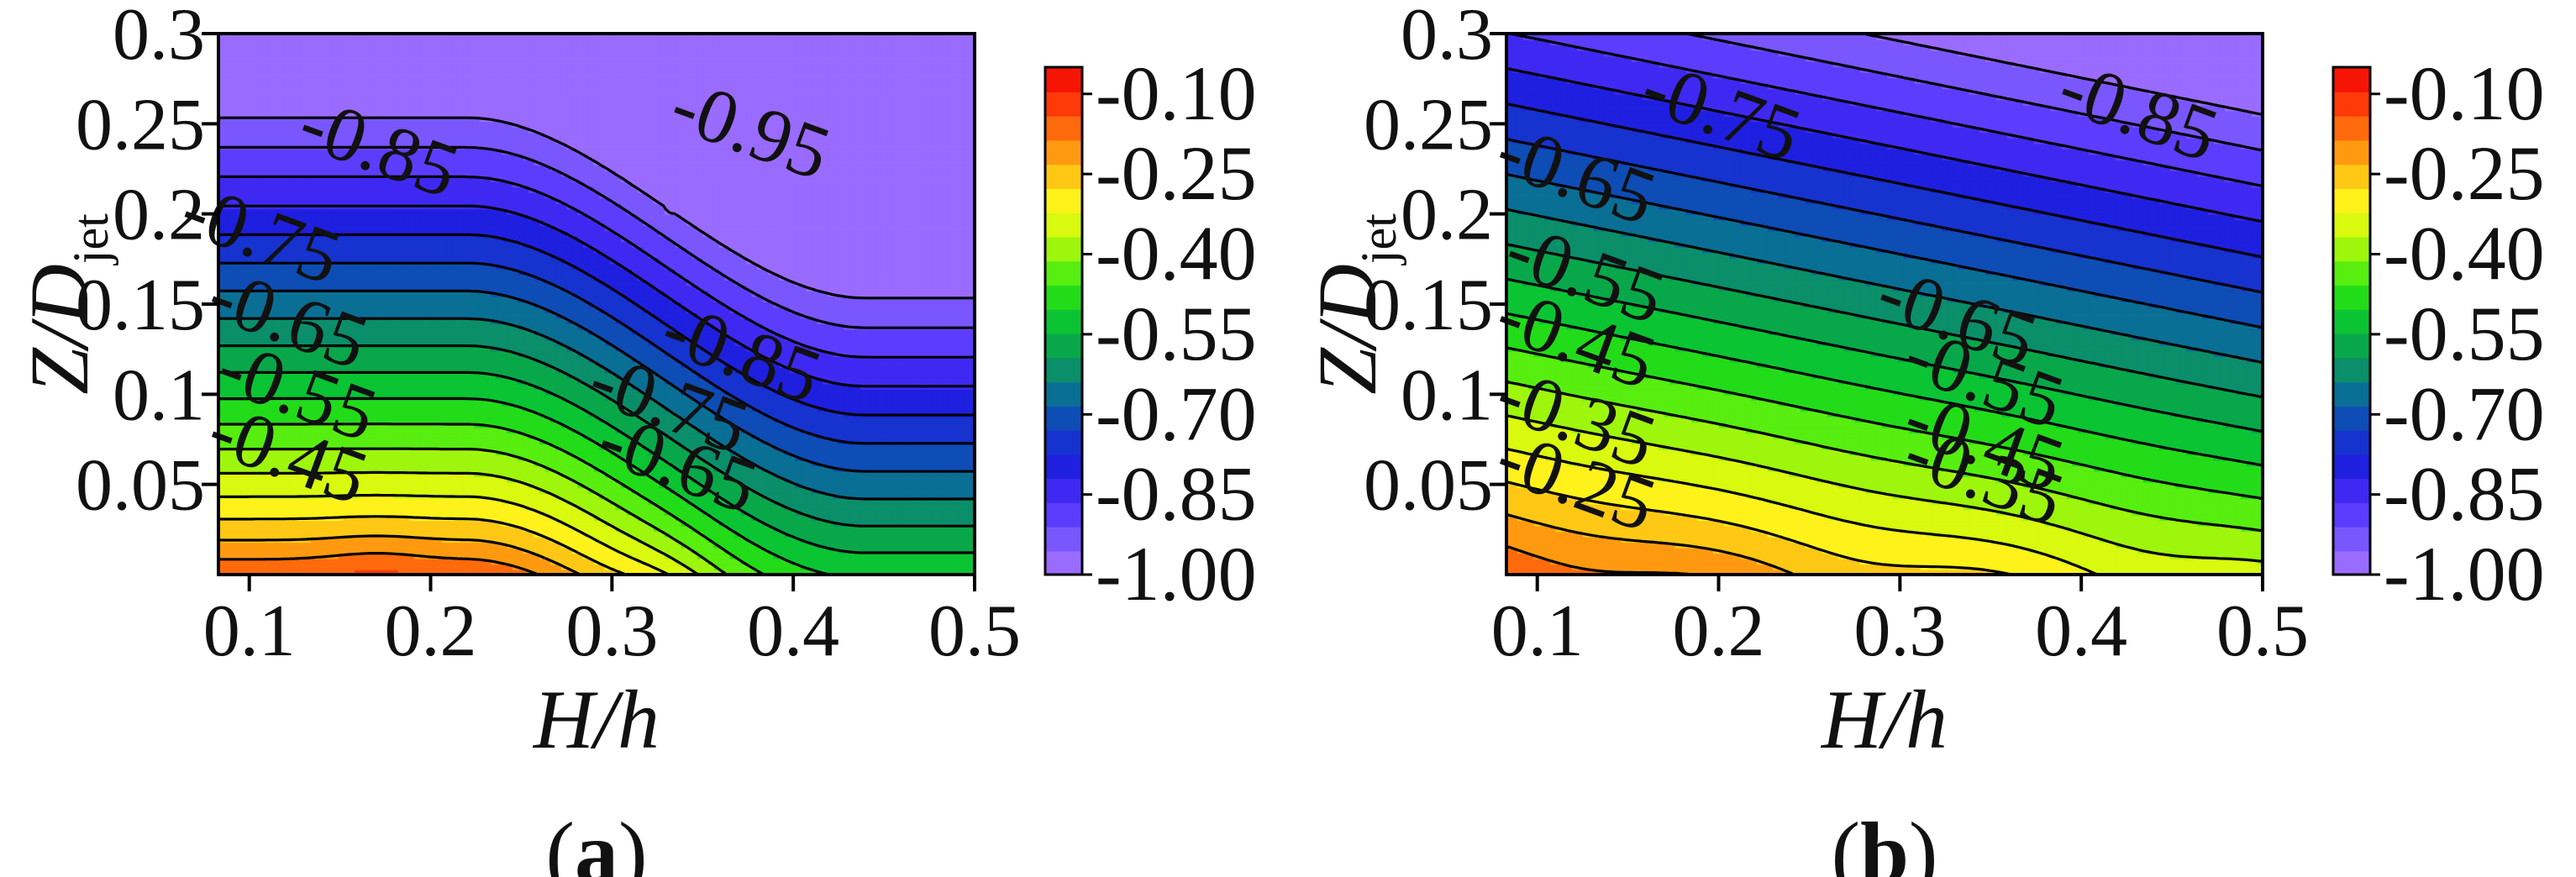  Describe the element at coordinates (1176, 413) in the screenshot. I see `colorbar-tick-label: -0.70` at that location.